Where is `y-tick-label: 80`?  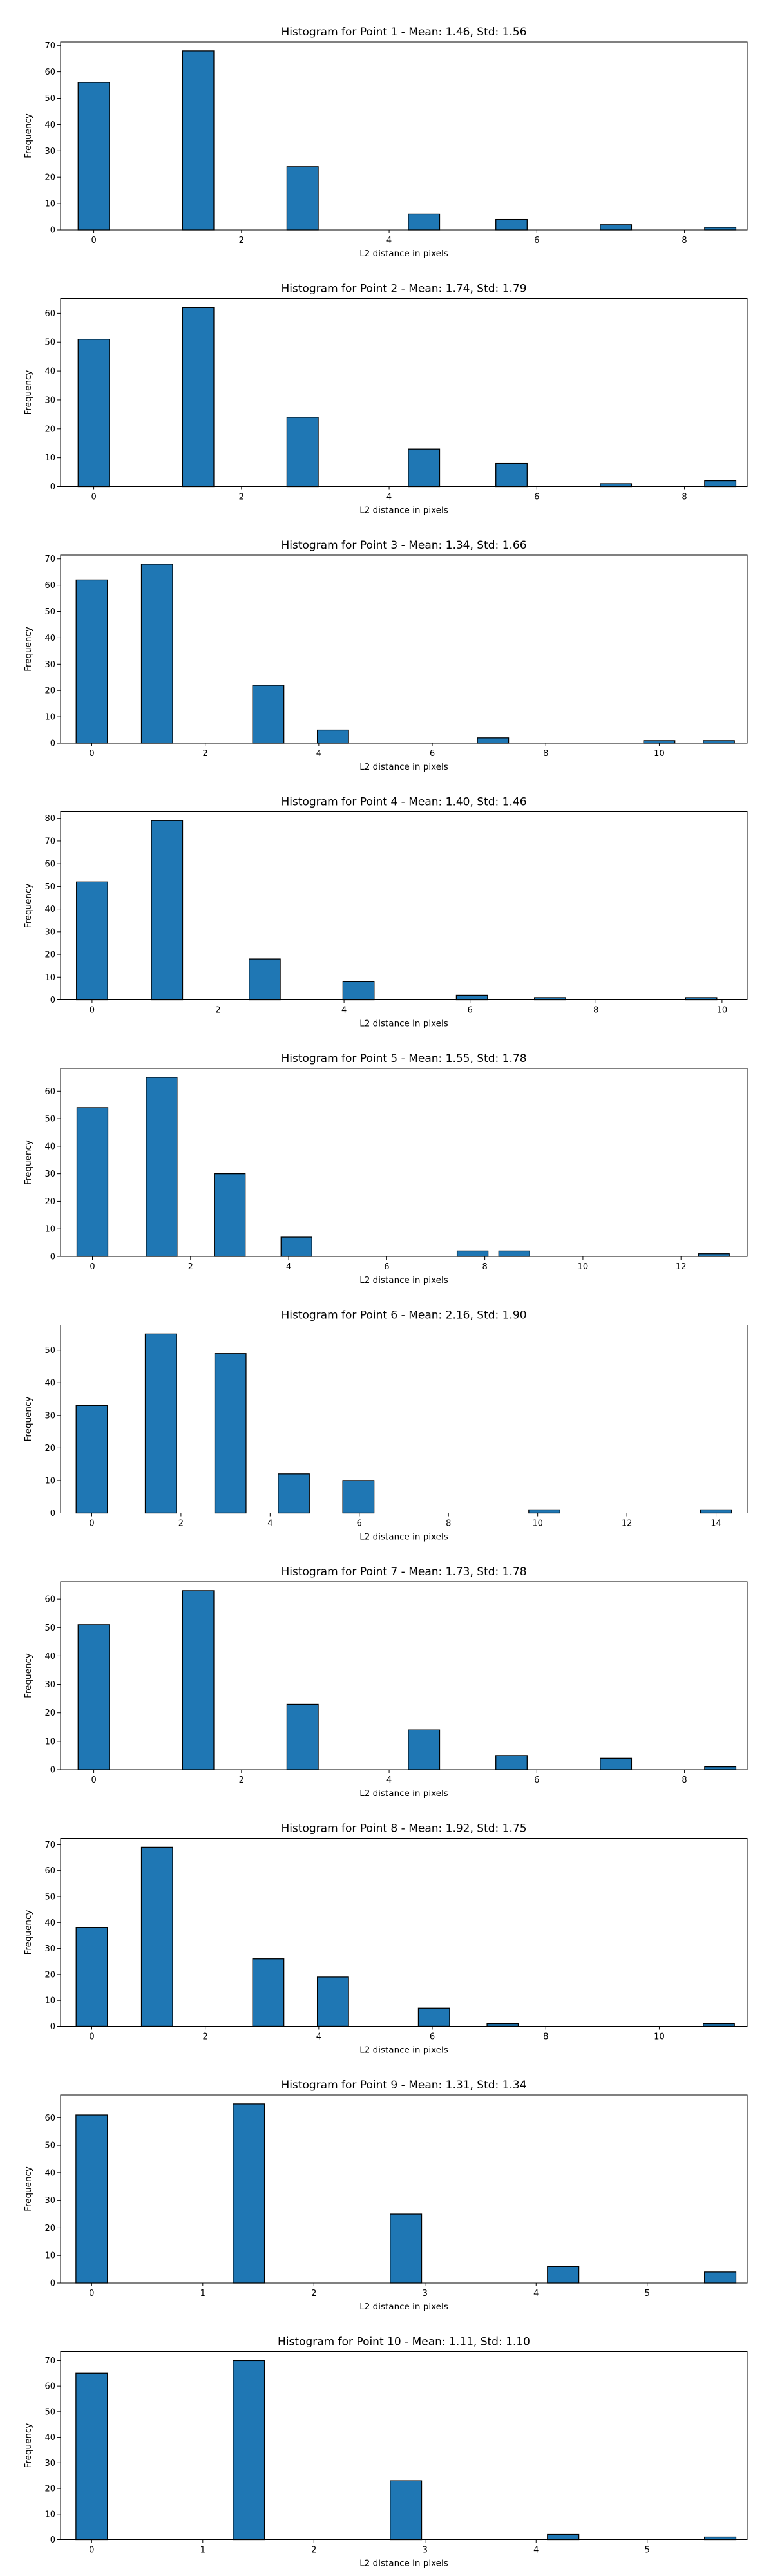
y-tick-label: 80 is located at coordinates (50, 819).